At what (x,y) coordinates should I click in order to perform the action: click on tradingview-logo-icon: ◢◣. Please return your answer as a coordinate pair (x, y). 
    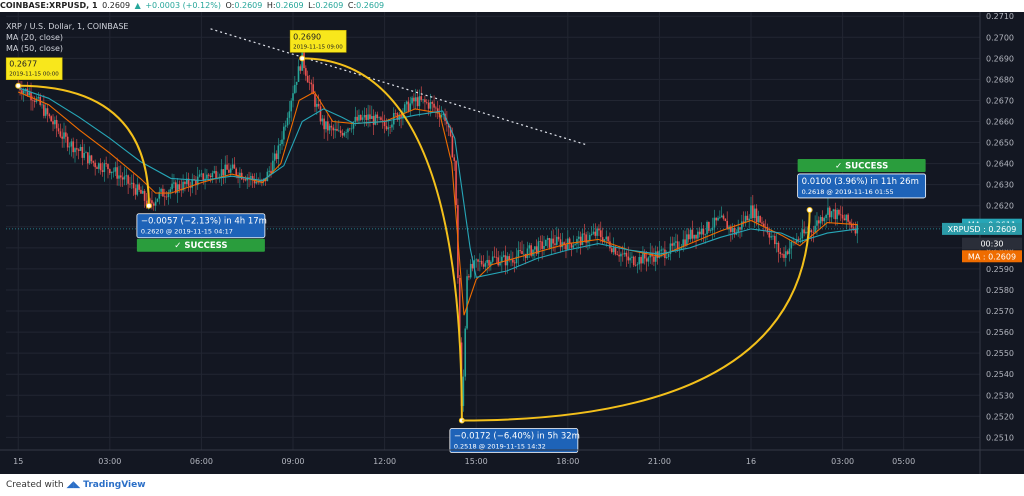
    Looking at the image, I should click on (73, 485).